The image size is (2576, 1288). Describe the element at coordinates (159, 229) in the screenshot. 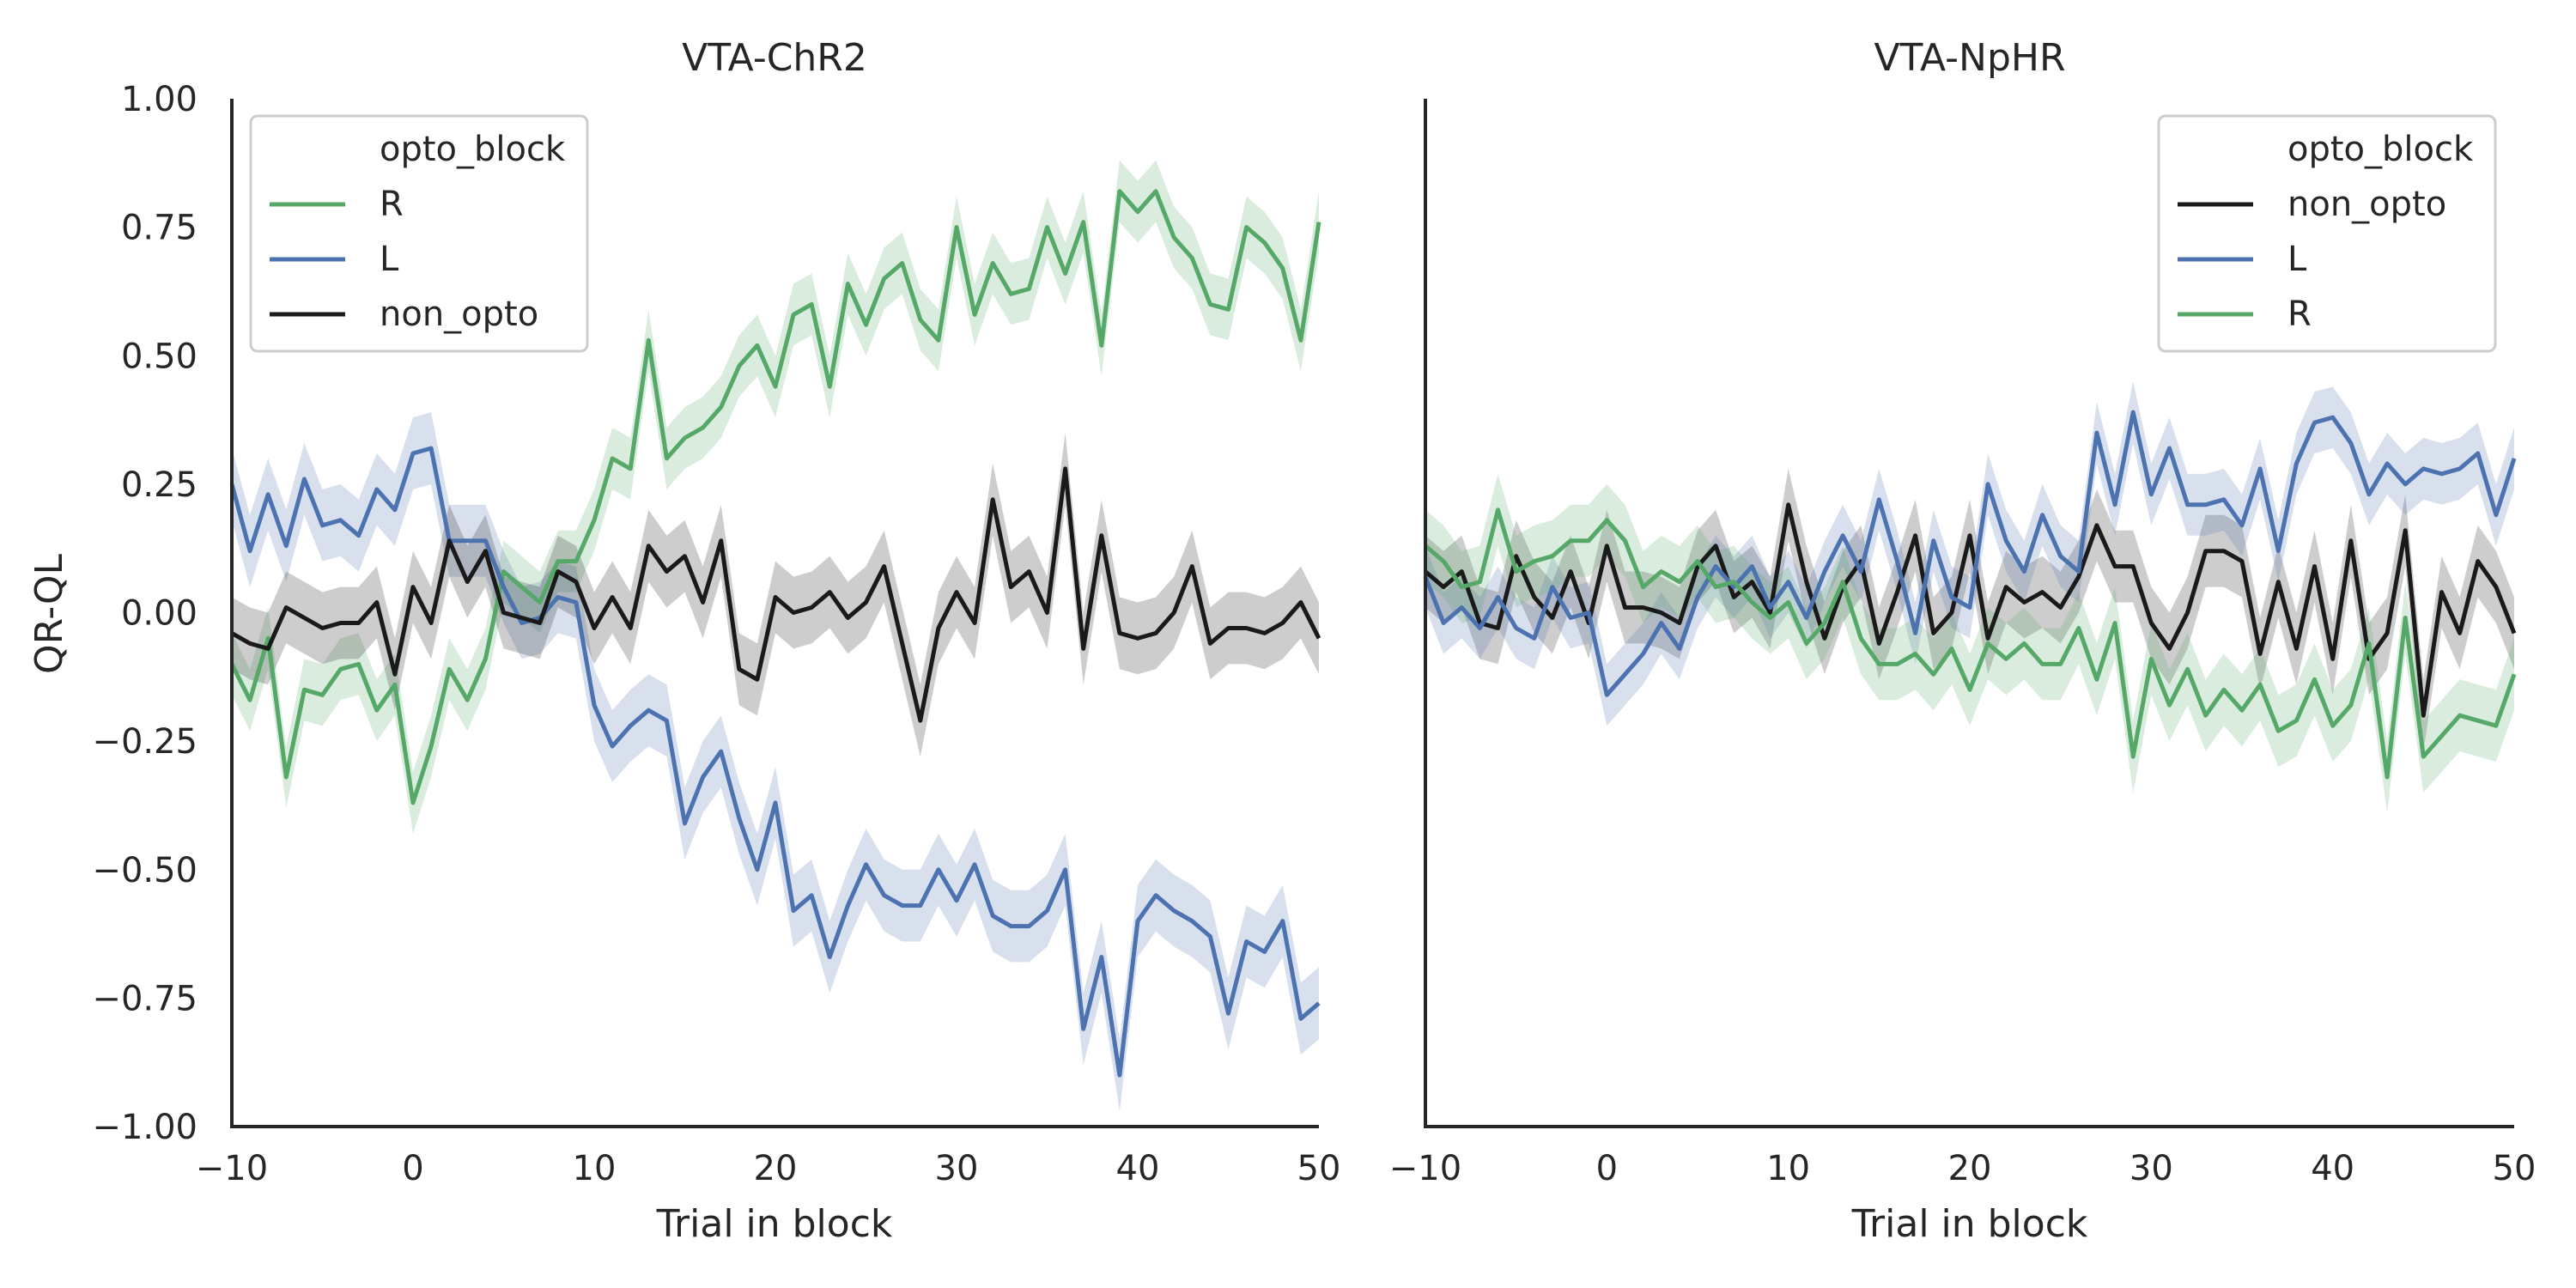

I see `y-tick-label: 0.75` at that location.